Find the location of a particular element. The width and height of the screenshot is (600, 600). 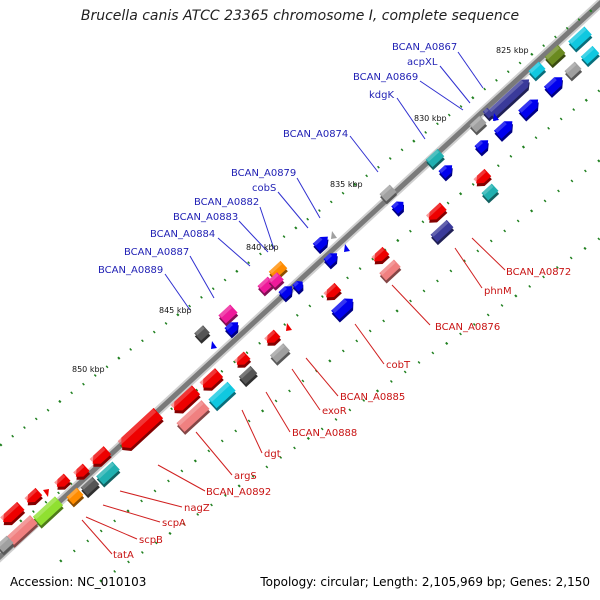

gene-label: exoR is located at coordinates (334, 411).